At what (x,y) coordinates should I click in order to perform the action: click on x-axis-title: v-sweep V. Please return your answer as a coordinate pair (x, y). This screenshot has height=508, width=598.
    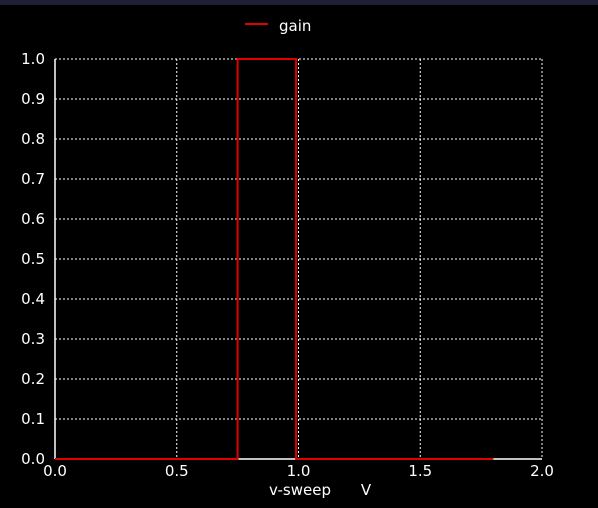
    Looking at the image, I should click on (320, 490).